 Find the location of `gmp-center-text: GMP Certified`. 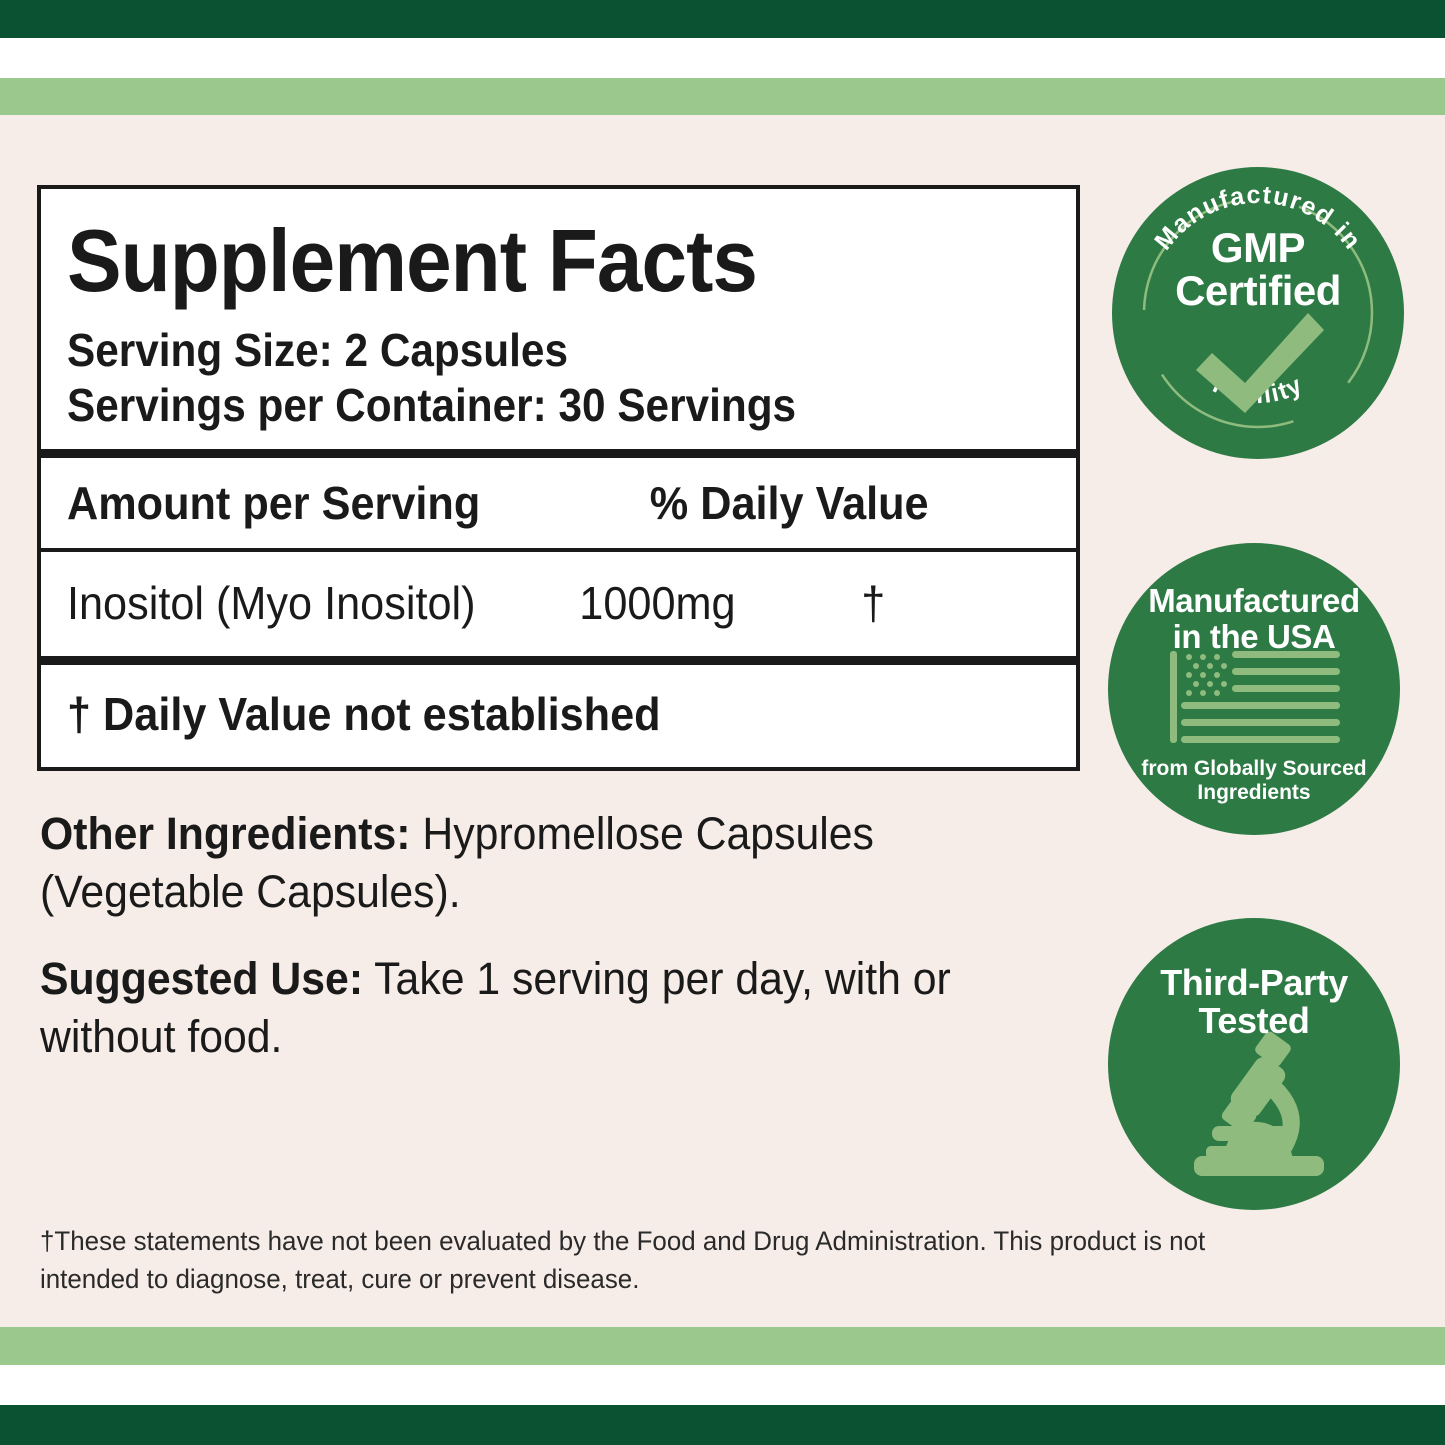

gmp-center-text: GMP Certified is located at coordinates (1258, 269).